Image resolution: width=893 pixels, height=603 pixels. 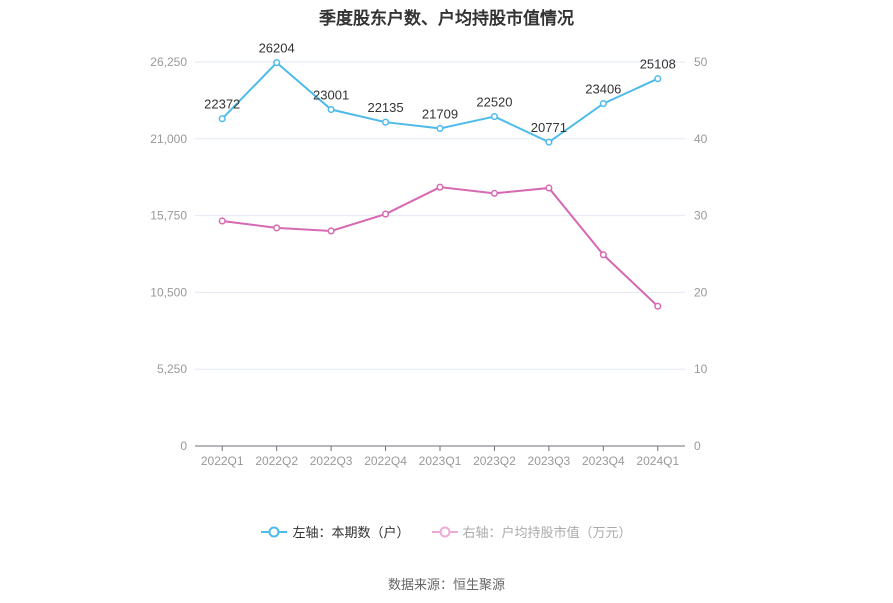 I want to click on chart-title: 季度股东户数、户均持股市值情况, so click(x=446, y=18).